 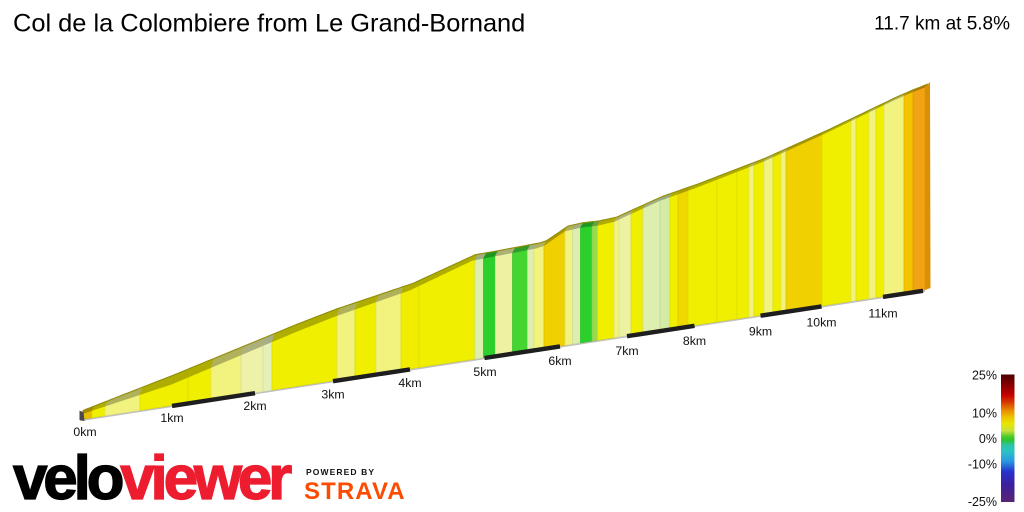 I want to click on svg-text: 9km, so click(x=760, y=332).